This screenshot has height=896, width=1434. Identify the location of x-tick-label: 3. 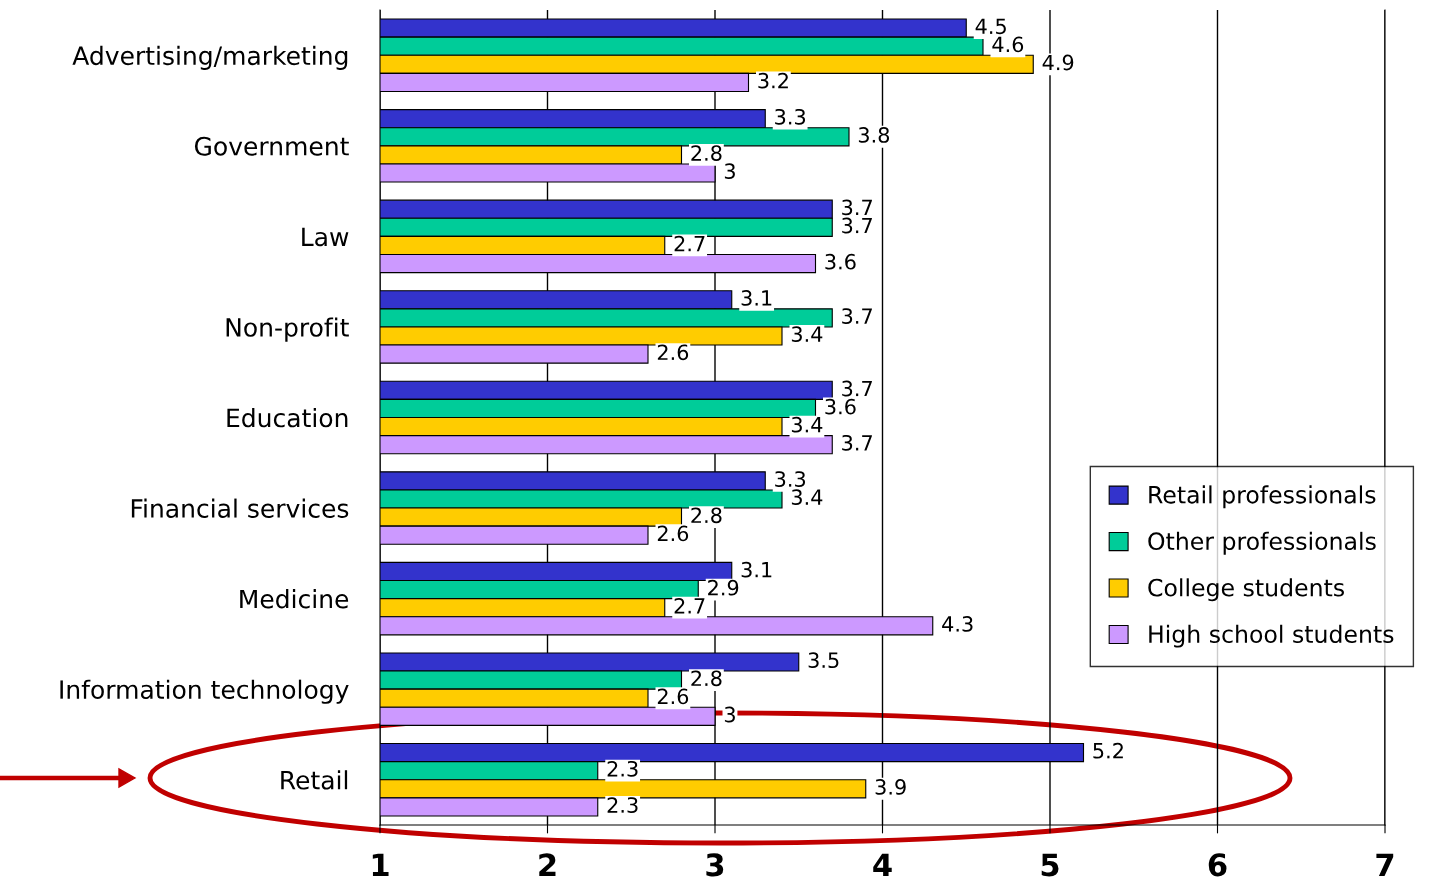
(715, 865).